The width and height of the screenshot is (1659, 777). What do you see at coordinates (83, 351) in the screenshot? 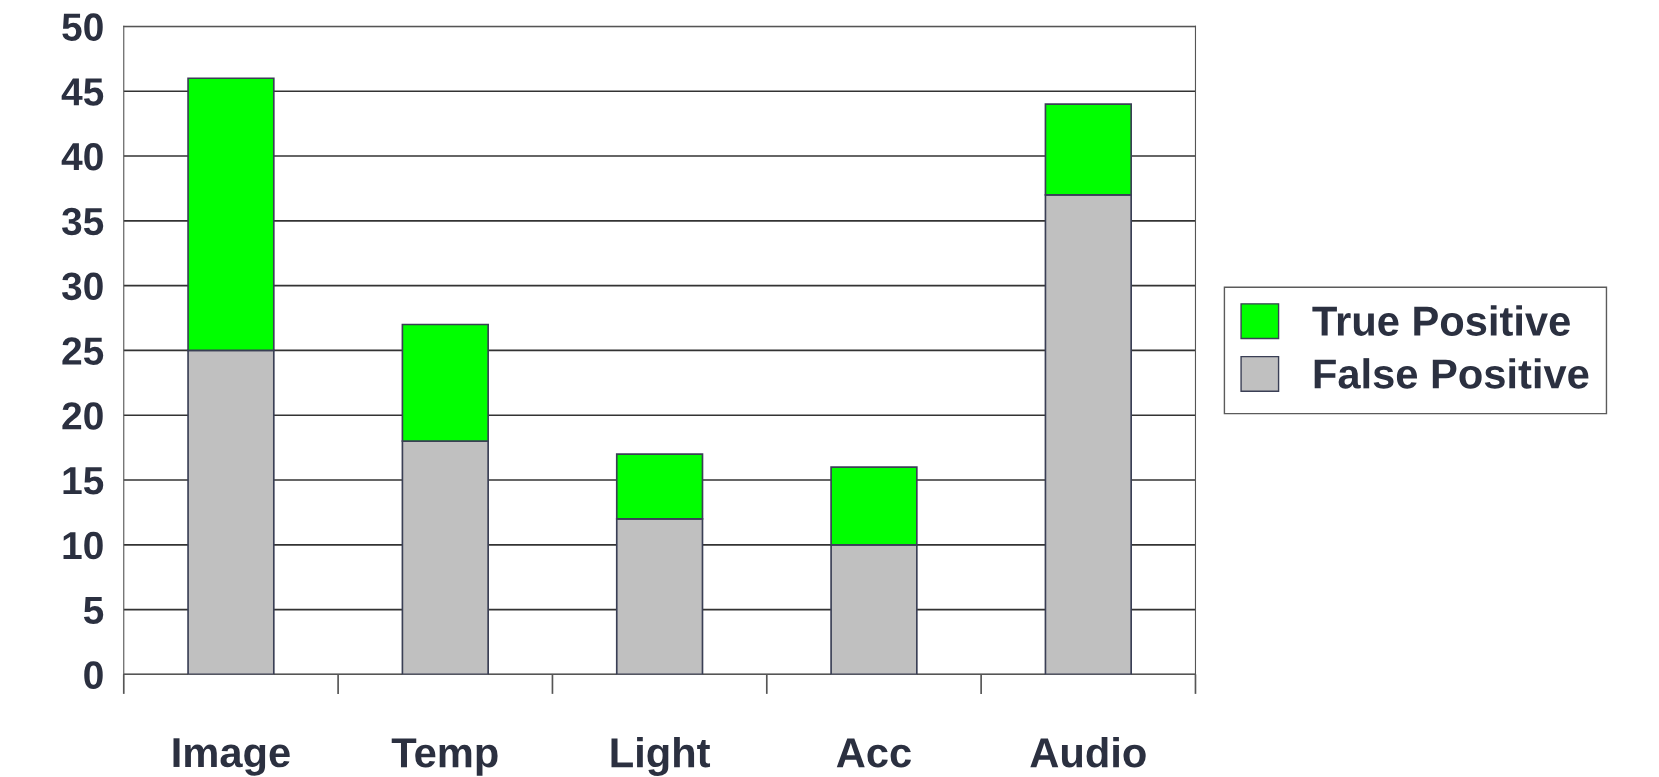
I see `y-tick-label: 25` at bounding box center [83, 351].